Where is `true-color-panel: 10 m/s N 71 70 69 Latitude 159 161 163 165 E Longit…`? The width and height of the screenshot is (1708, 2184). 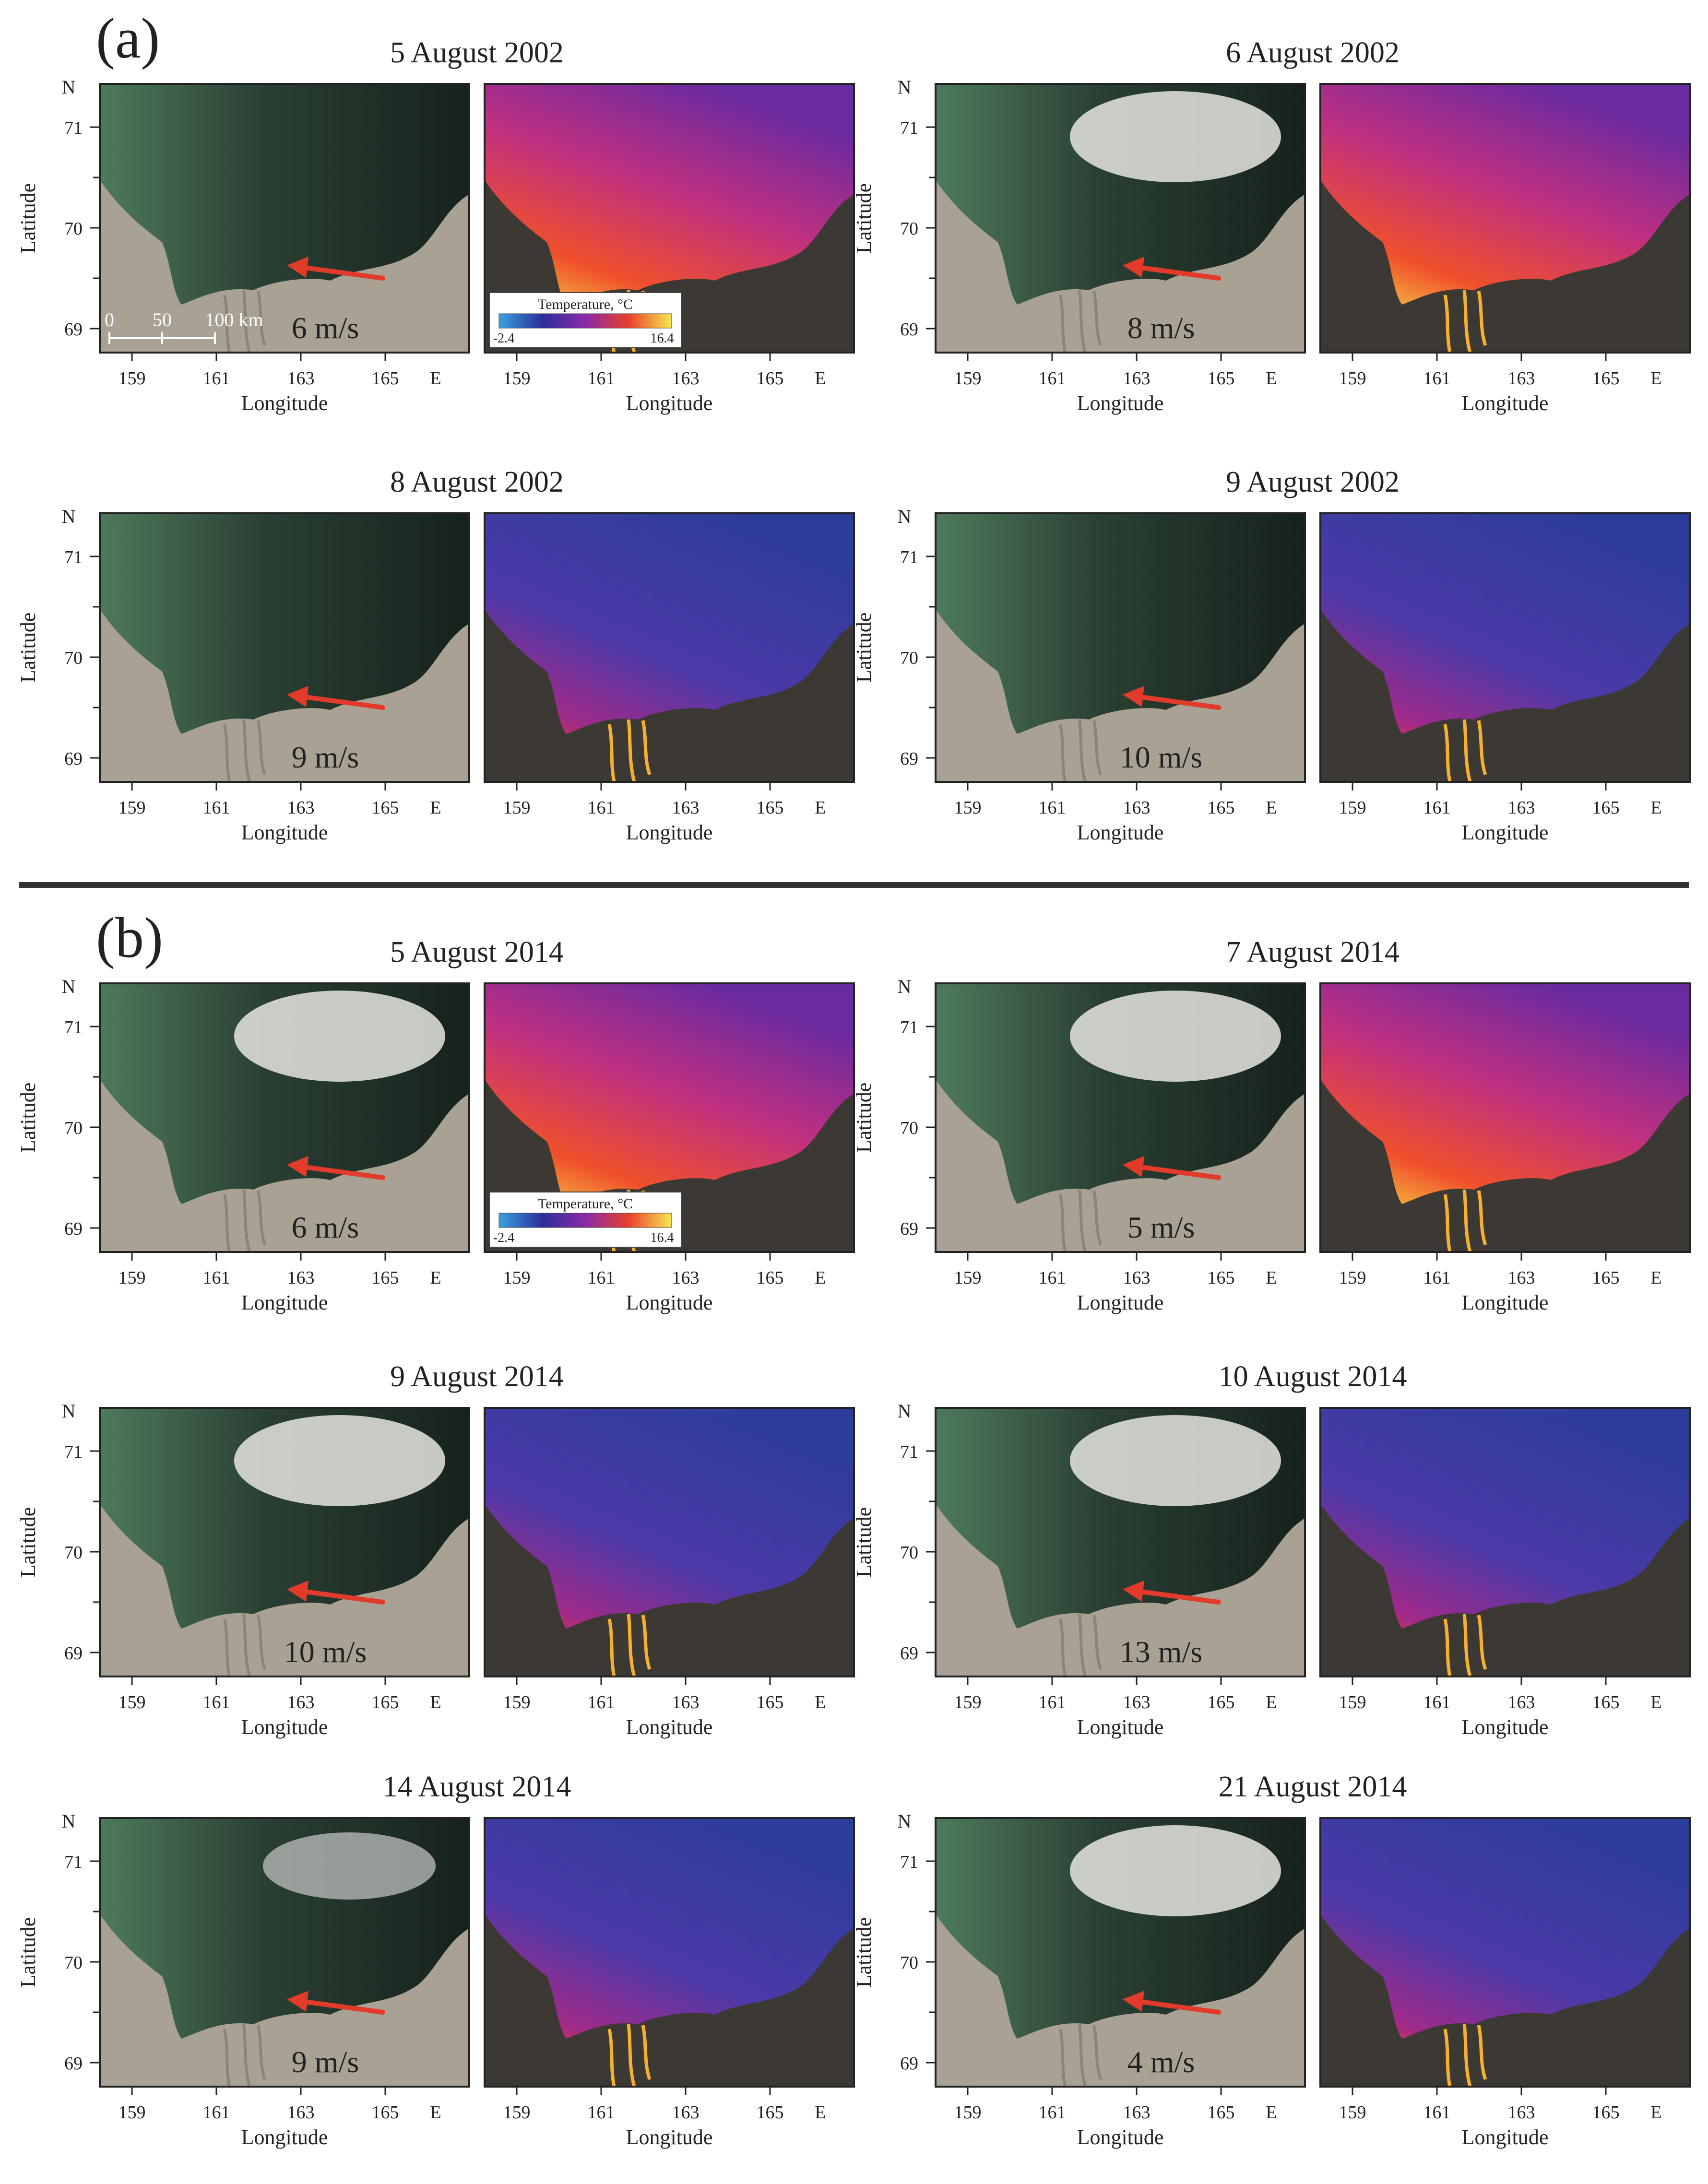 true-color-panel: 10 m/s N 71 70 69 Latitude 159 161 163 165 E Longit… is located at coordinates (243, 1570).